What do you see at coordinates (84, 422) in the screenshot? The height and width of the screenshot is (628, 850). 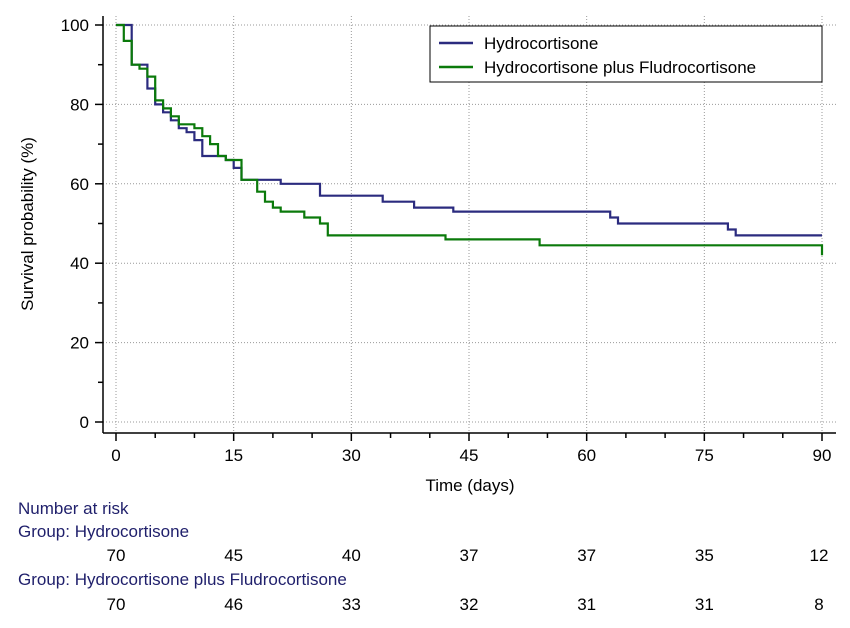 I see `y-tick-label: 0` at bounding box center [84, 422].